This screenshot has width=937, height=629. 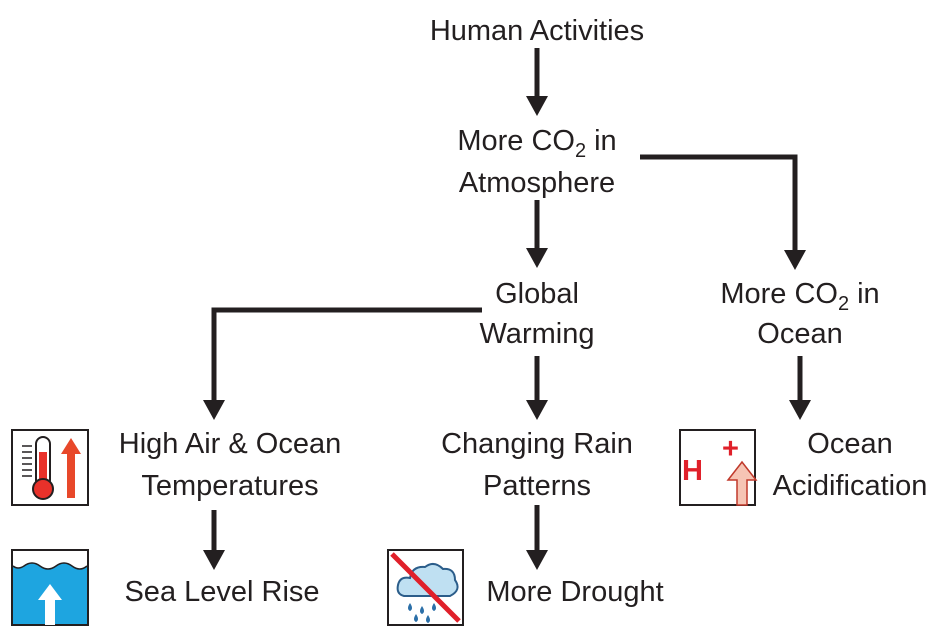 What do you see at coordinates (229, 486) in the screenshot?
I see `node-label: Temperatures` at bounding box center [229, 486].